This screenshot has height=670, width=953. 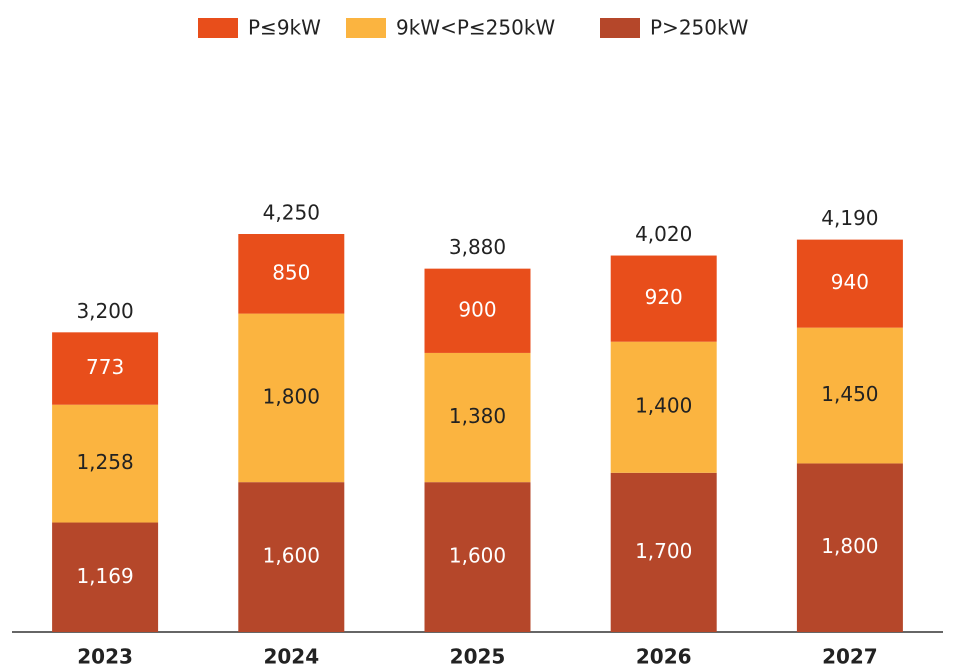 I want to click on x-tick-label: 2026, so click(x=664, y=657).